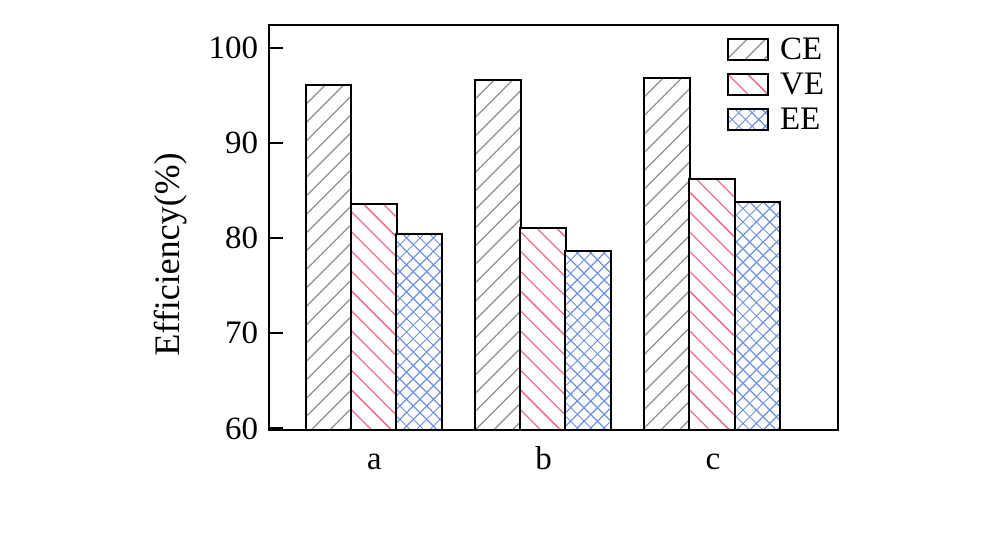 This screenshot has height=543, width=1000. What do you see at coordinates (757, 314) in the screenshot?
I see `bar-ee-c` at bounding box center [757, 314].